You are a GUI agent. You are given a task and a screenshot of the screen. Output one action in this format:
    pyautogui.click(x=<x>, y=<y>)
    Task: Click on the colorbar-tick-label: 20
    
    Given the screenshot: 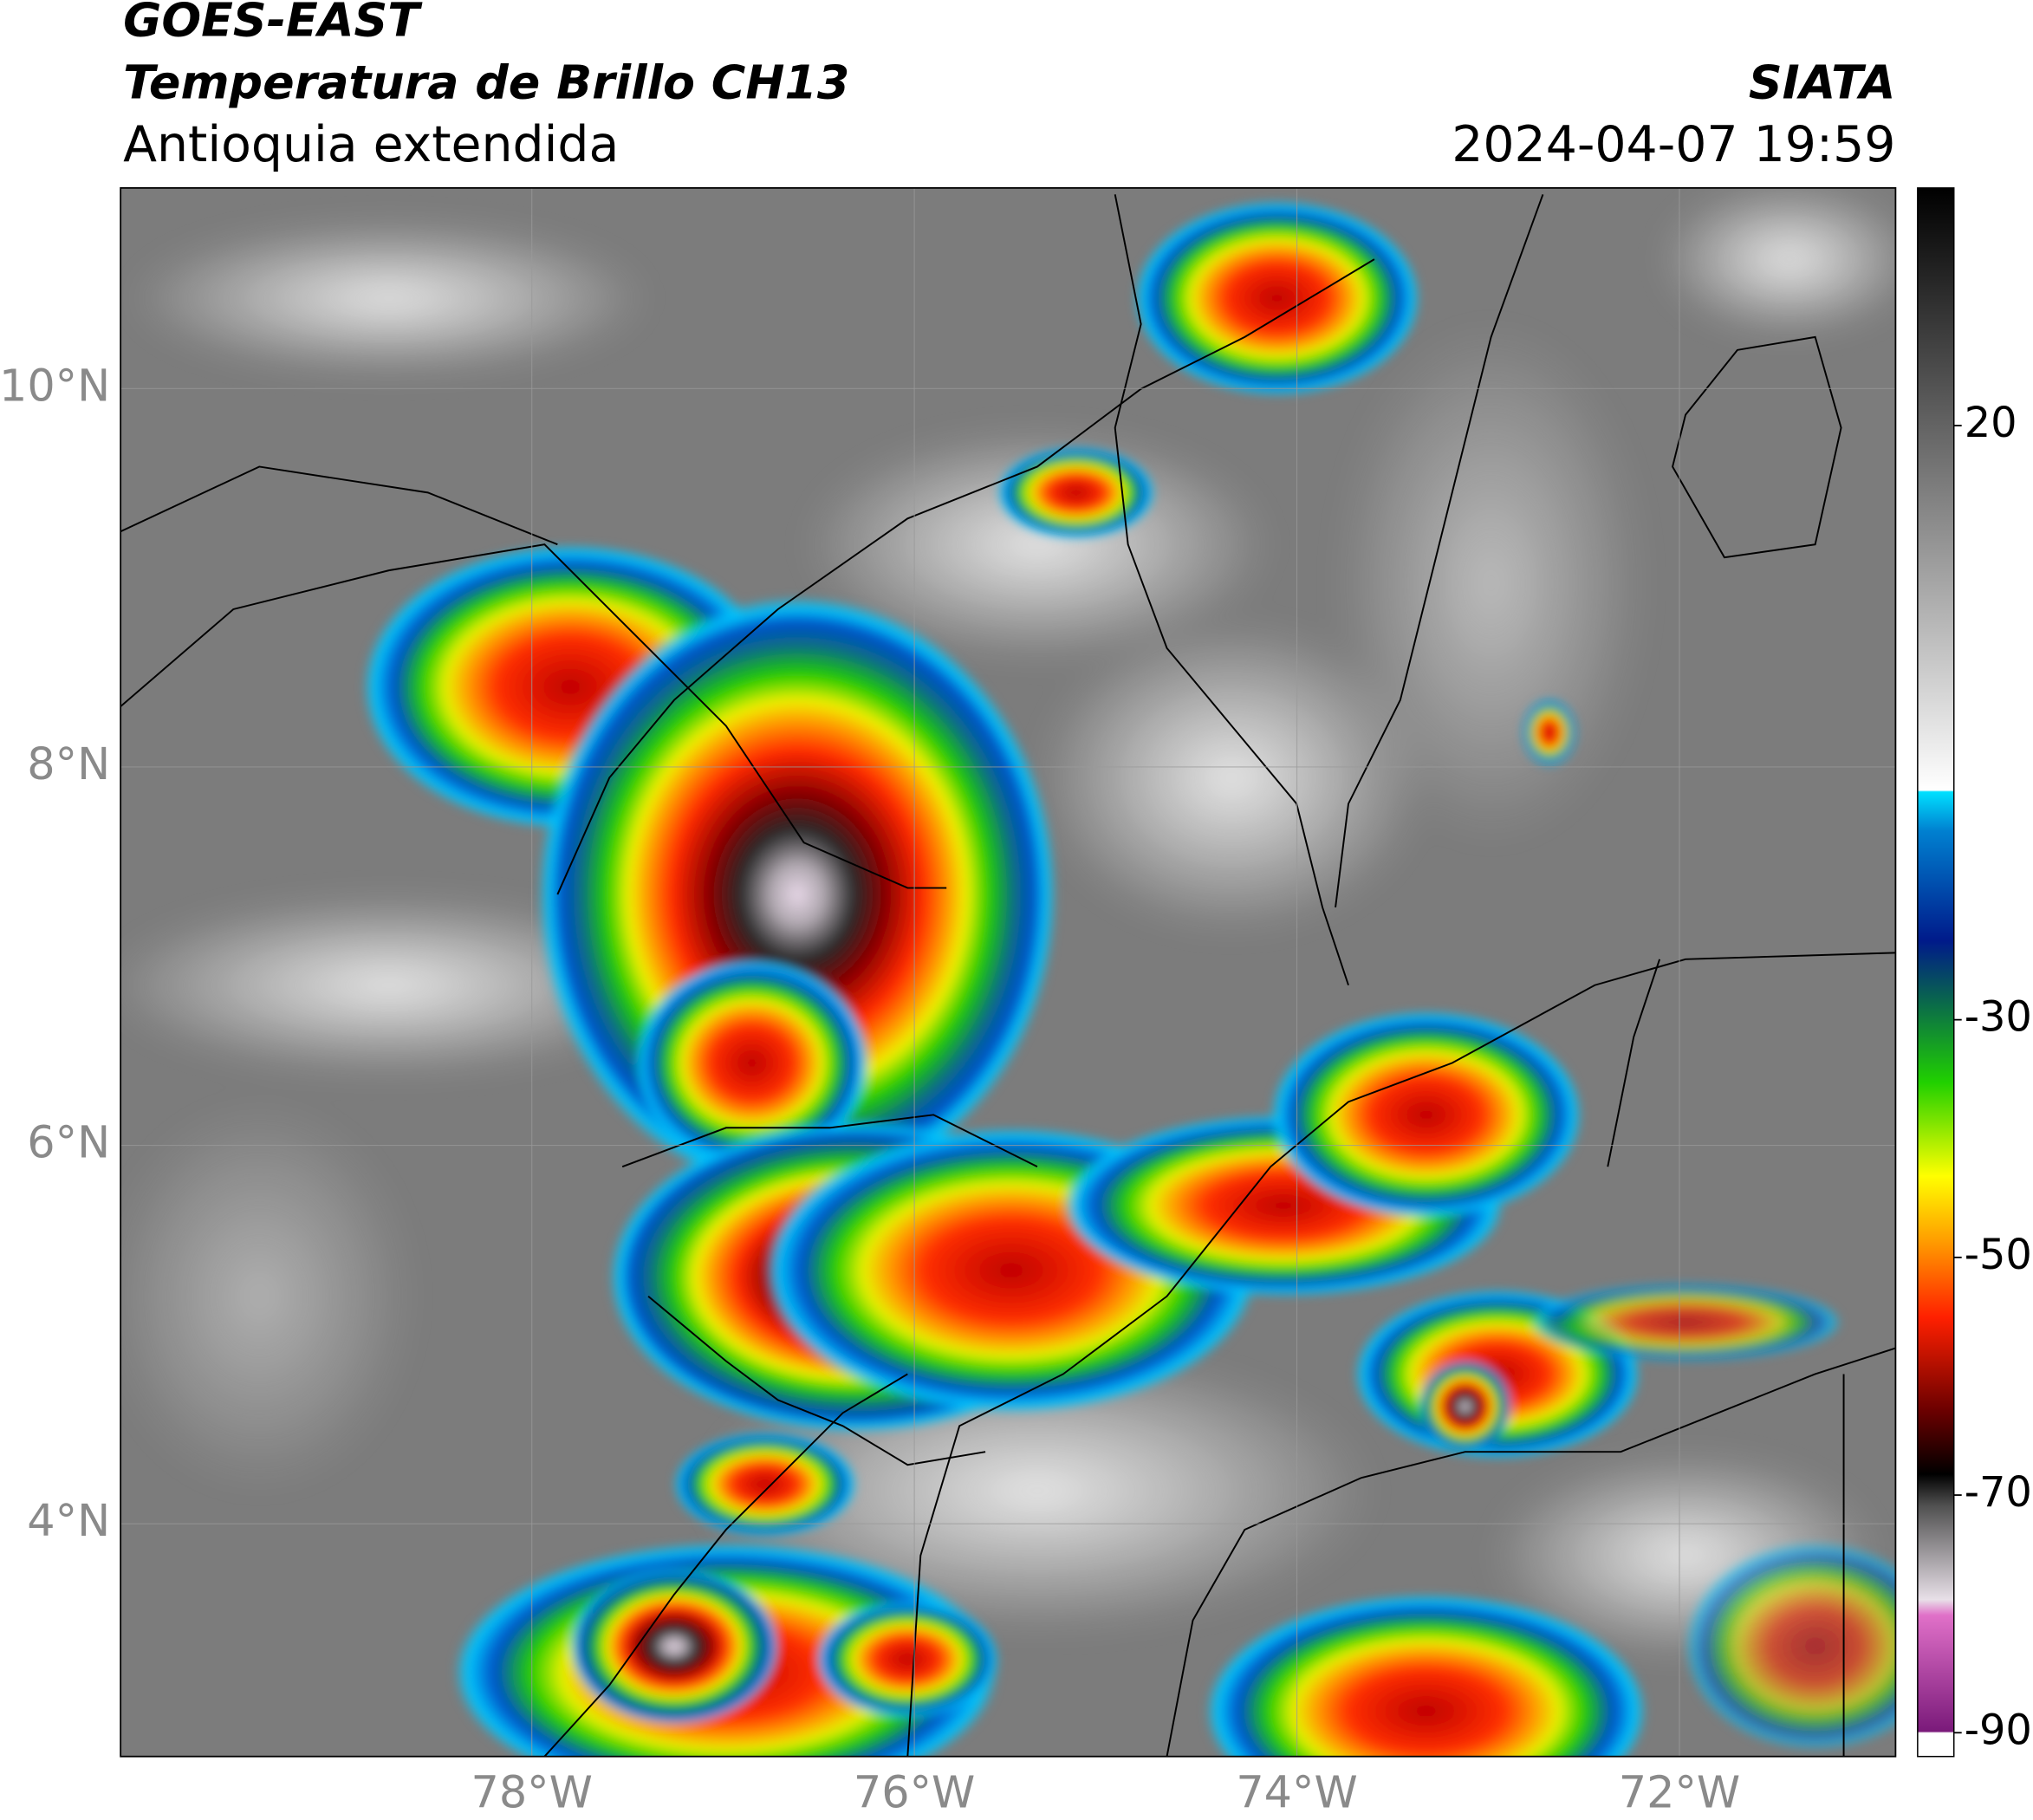 What is the action you would take?
    pyautogui.click(x=1991, y=423)
    